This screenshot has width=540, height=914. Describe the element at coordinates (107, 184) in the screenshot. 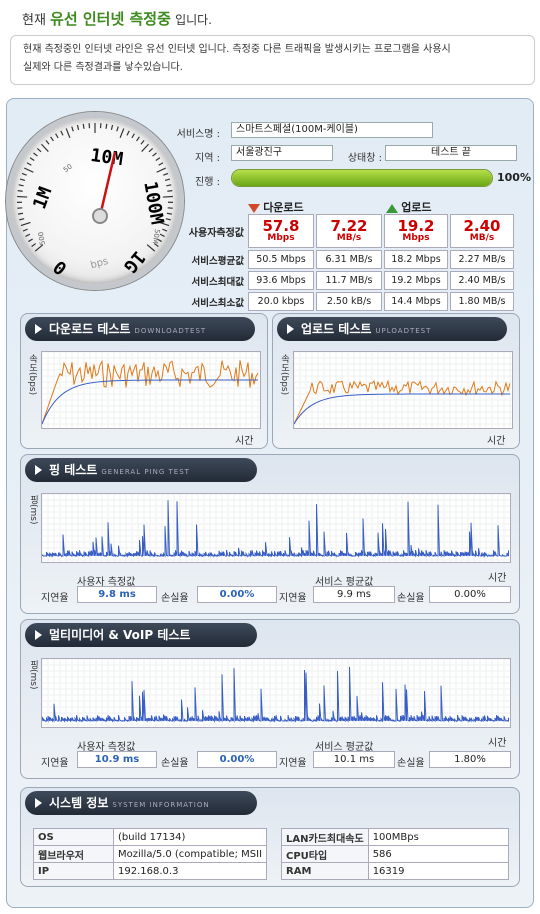

I see `gauge-needle` at that location.